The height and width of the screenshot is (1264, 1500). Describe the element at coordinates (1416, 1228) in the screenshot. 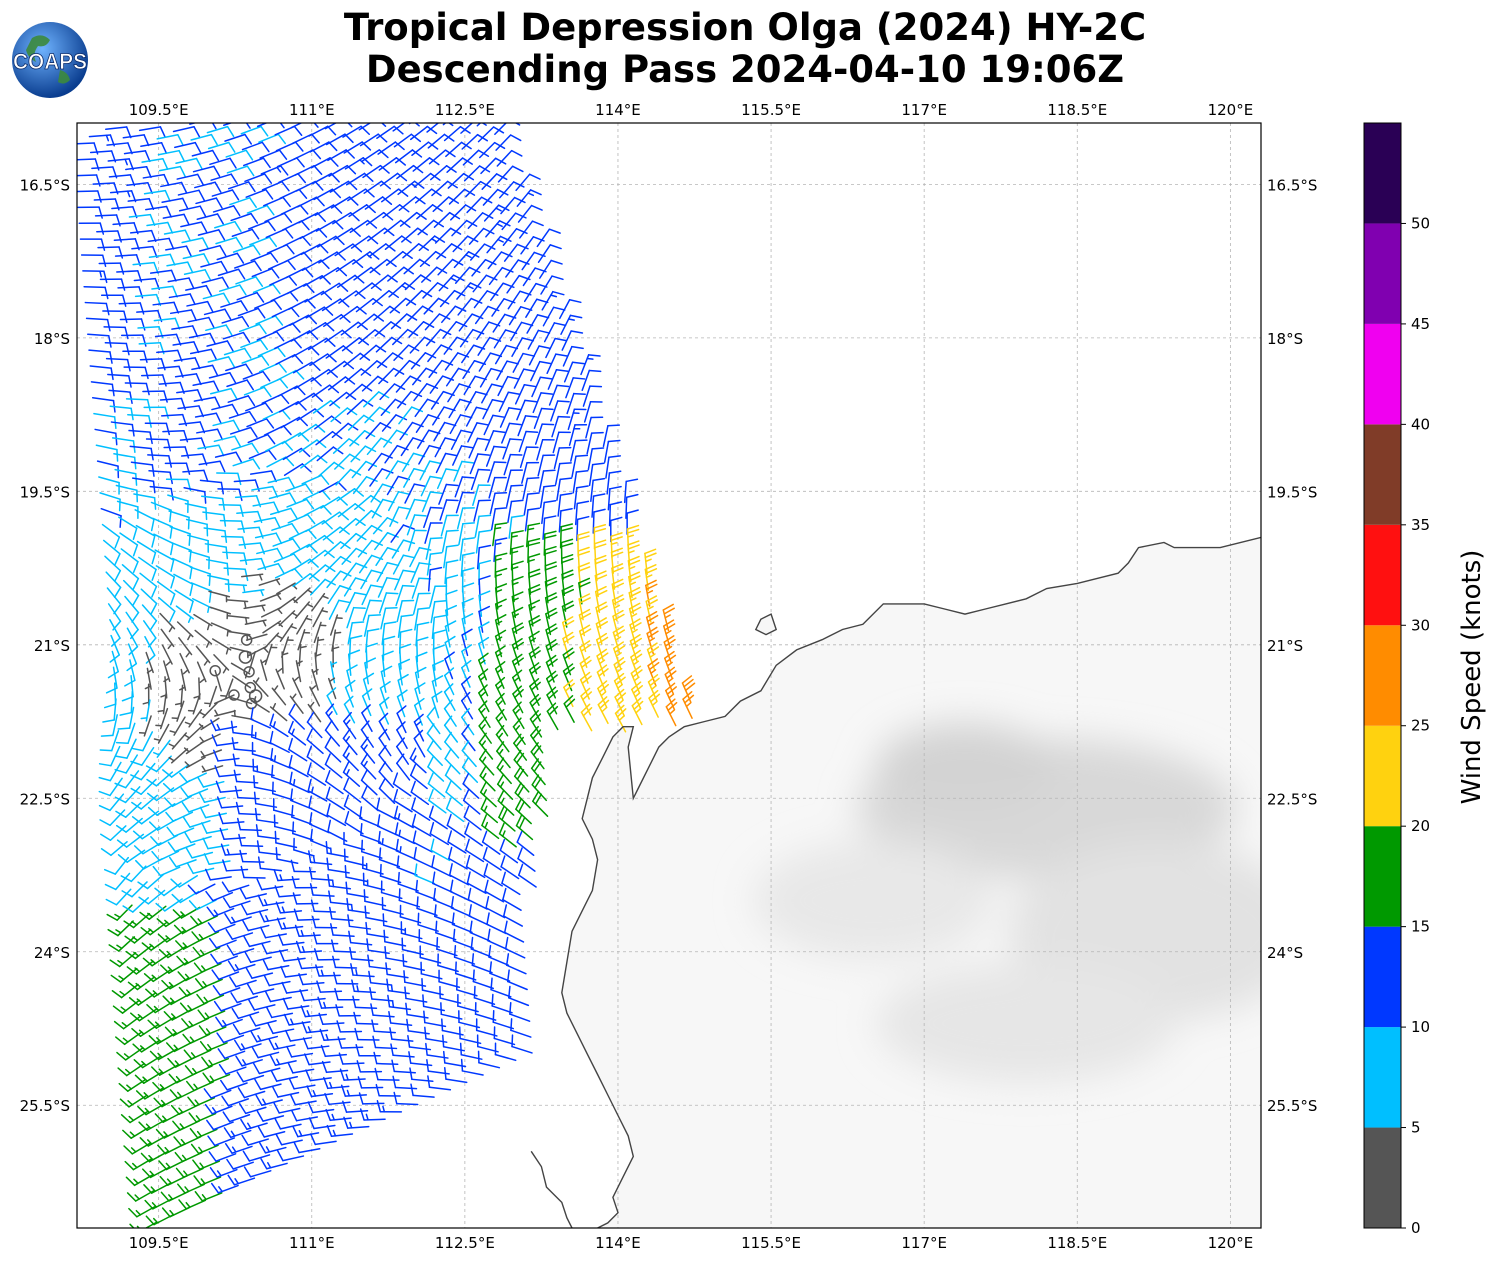

I see `colorbar-tick-label: 0` at that location.